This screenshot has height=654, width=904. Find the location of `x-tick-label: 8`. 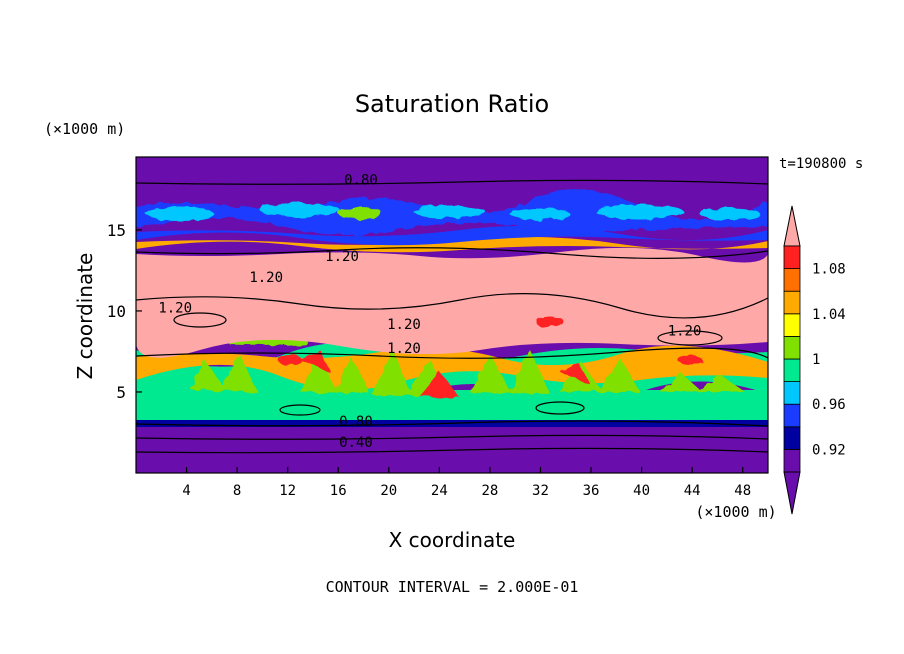

x-tick-label: 8 is located at coordinates (237, 491).